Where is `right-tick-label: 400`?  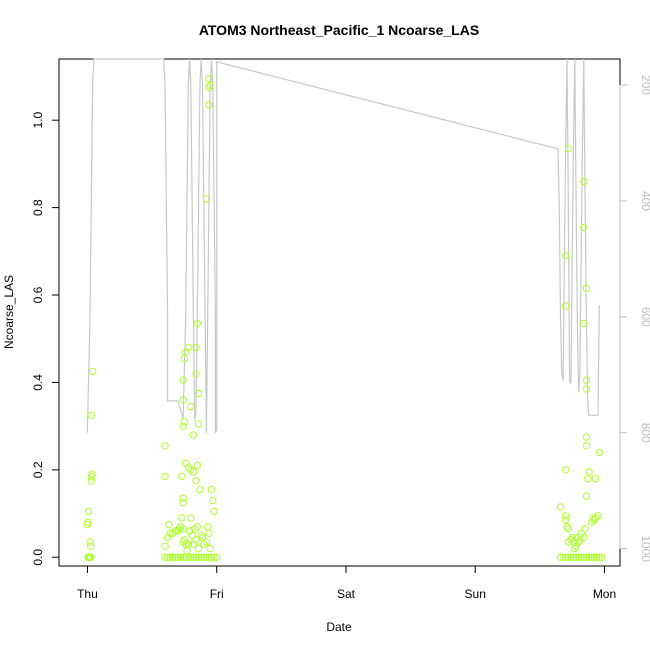 right-tick-label: 400 is located at coordinates (644, 201).